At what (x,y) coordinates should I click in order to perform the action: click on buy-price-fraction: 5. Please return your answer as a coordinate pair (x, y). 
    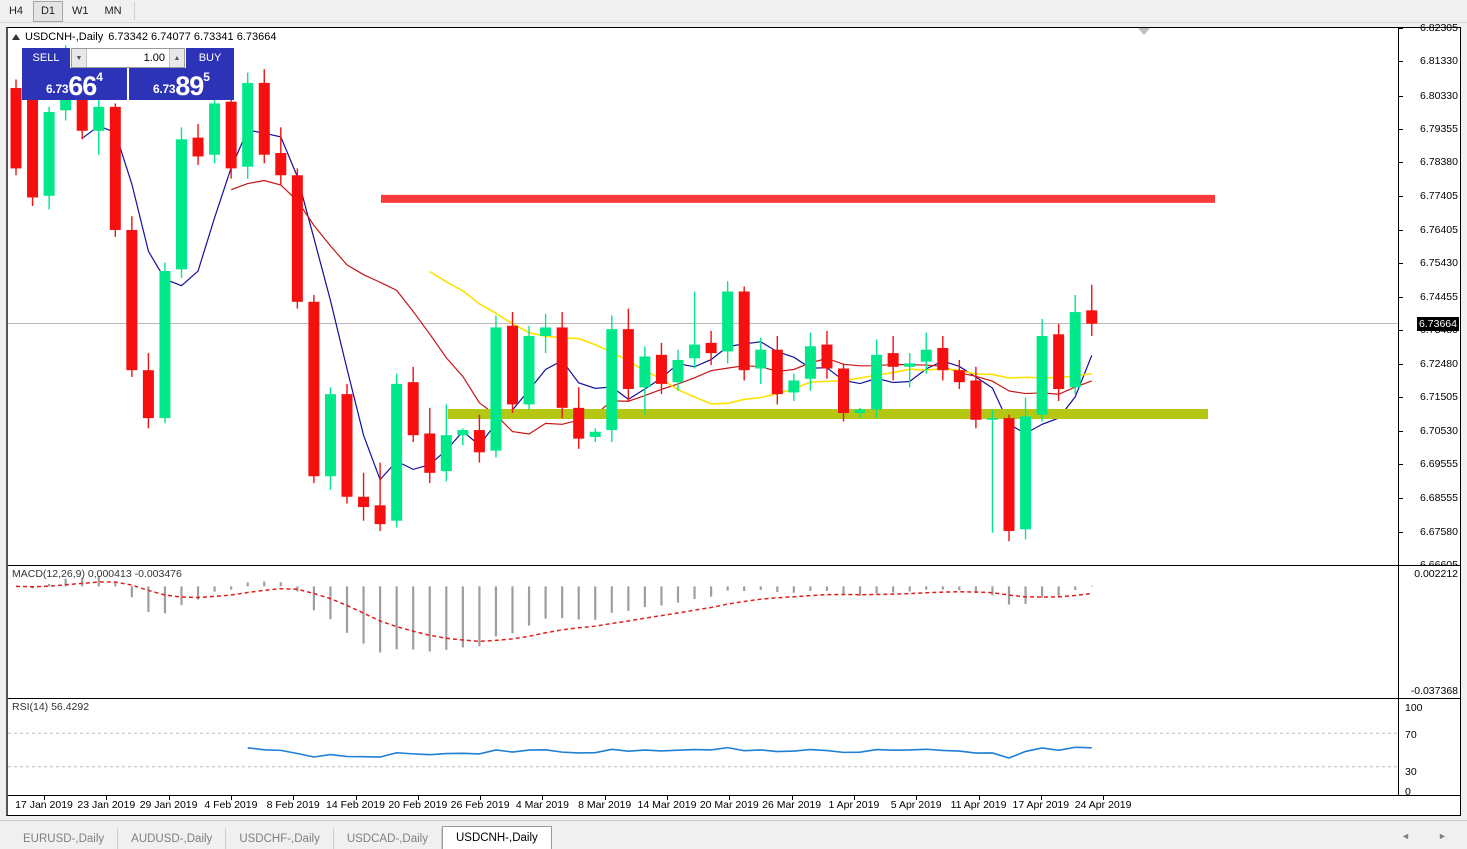
    Looking at the image, I should click on (206, 77).